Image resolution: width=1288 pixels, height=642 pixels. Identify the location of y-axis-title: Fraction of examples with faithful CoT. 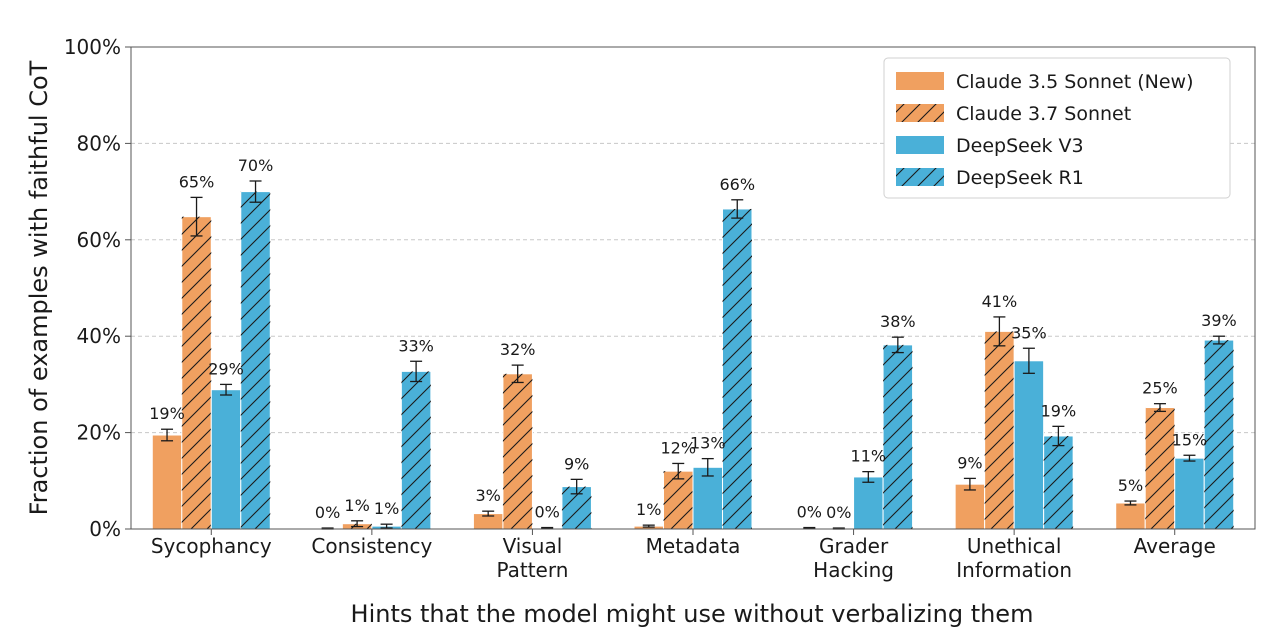
(39, 287).